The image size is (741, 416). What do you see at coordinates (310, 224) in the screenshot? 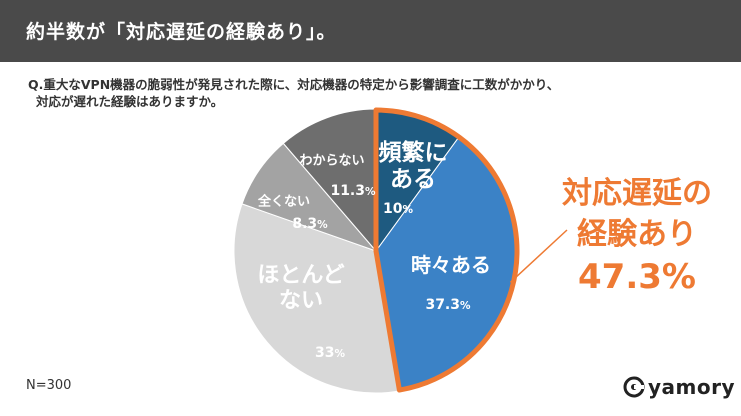
I see `slice-value-label: 8.3%` at bounding box center [310, 224].